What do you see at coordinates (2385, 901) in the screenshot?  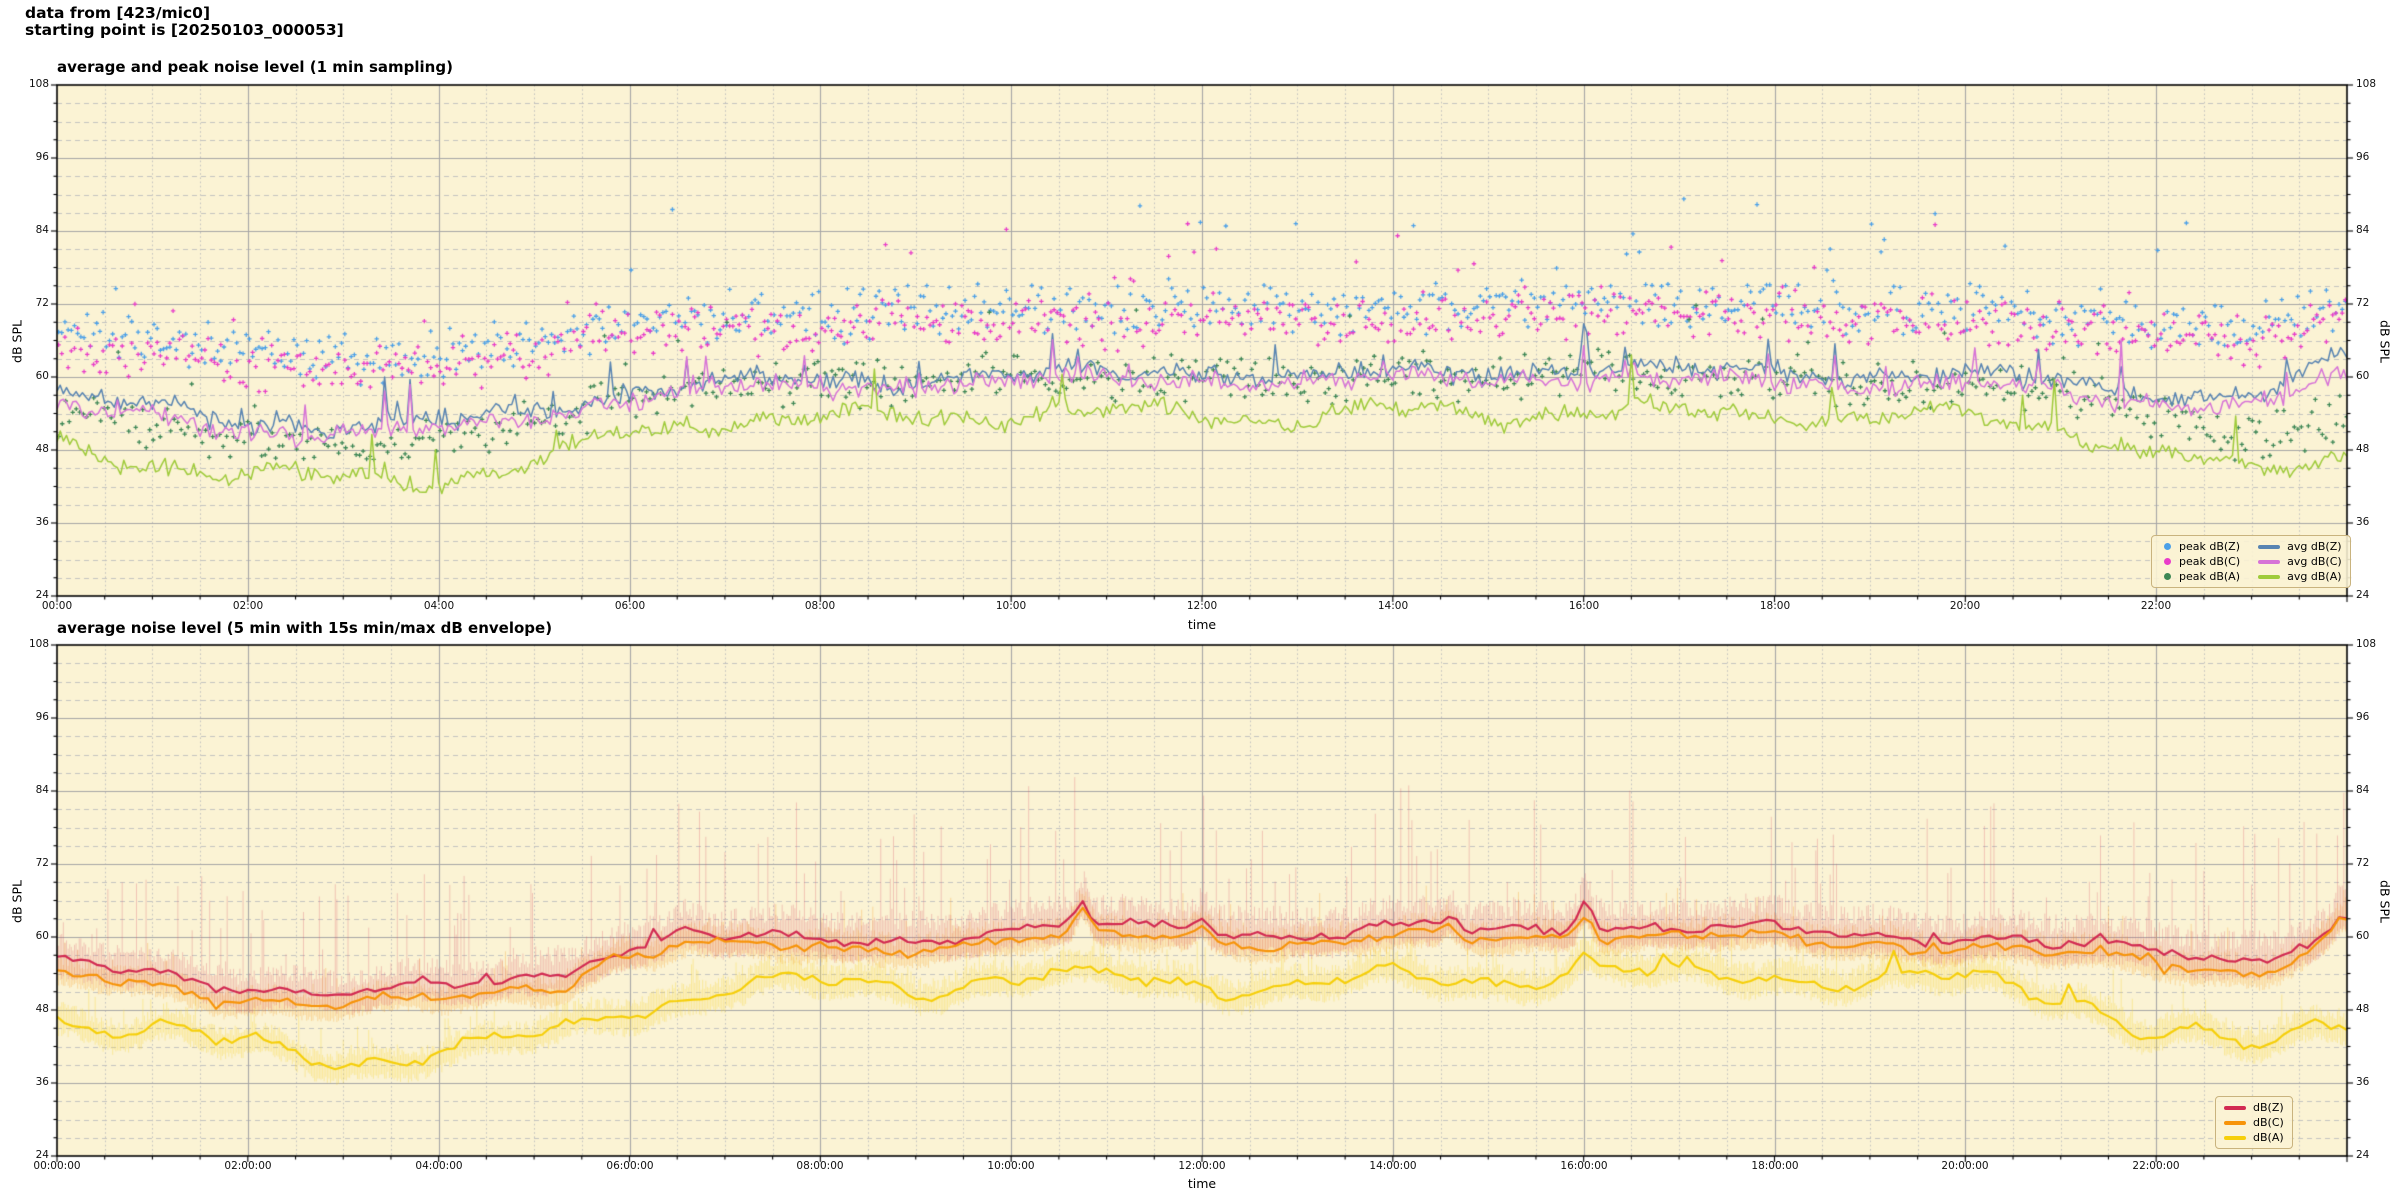 I see `bottom-ylabel-right: dB SPL` at bounding box center [2385, 901].